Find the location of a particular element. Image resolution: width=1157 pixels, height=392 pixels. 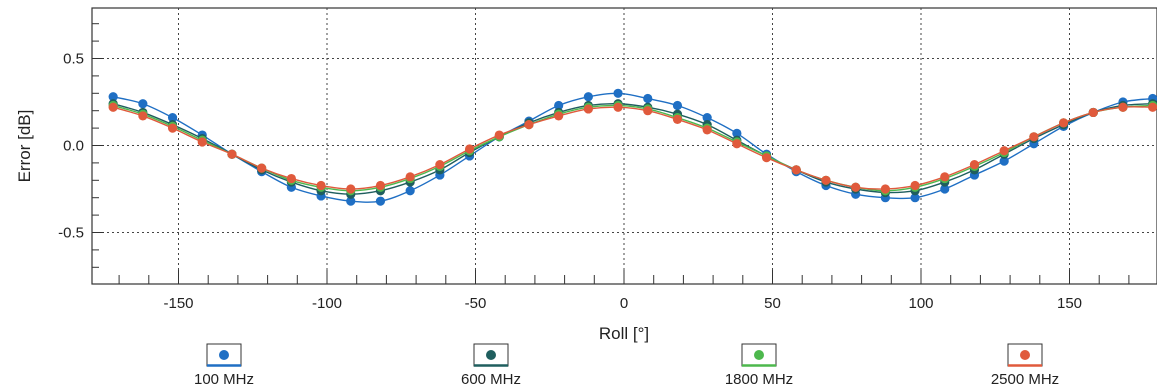

x-axis-title: Roll [°] is located at coordinates (624, 333).